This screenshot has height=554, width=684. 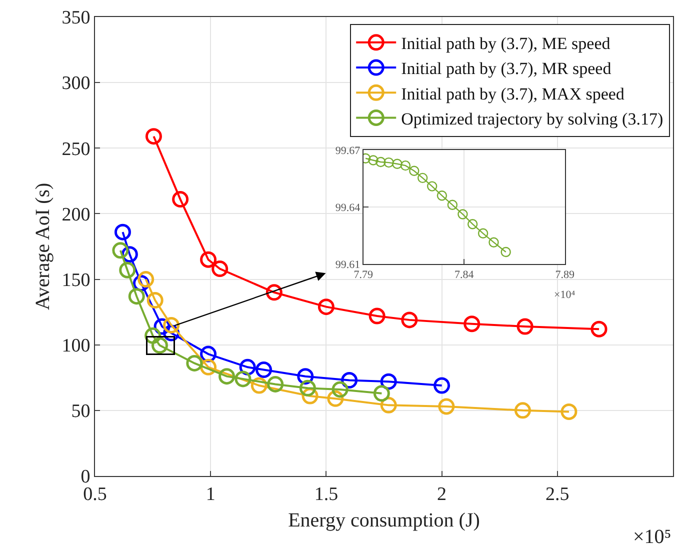 I want to click on y-tick-label: 150, so click(x=76, y=280).